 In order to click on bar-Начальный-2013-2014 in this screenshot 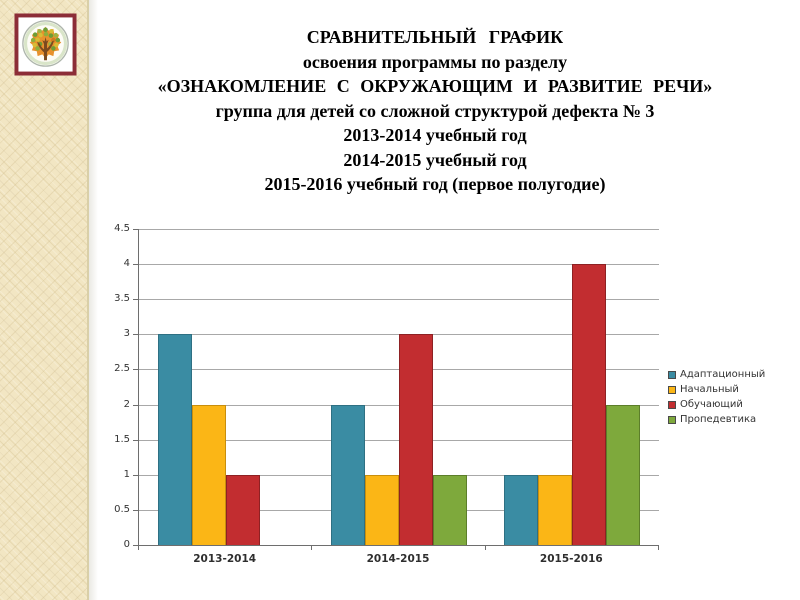, I will do `click(208, 474)`.